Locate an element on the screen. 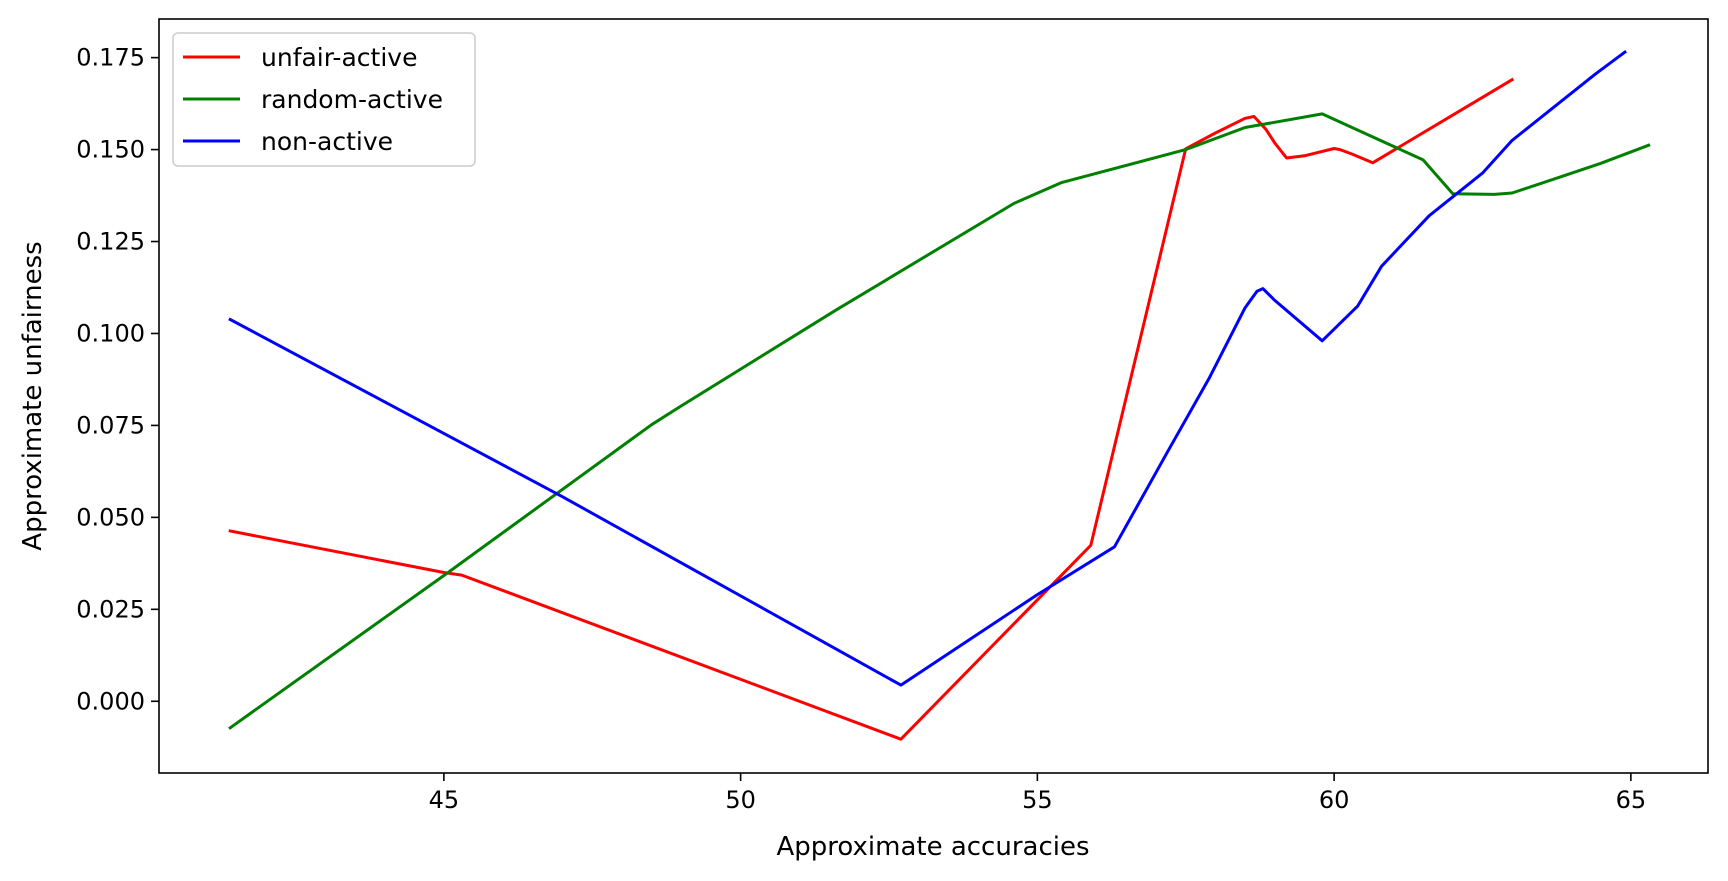 The height and width of the screenshot is (881, 1728). legend-entries: unfair-active random-active non-active is located at coordinates (313, 99).